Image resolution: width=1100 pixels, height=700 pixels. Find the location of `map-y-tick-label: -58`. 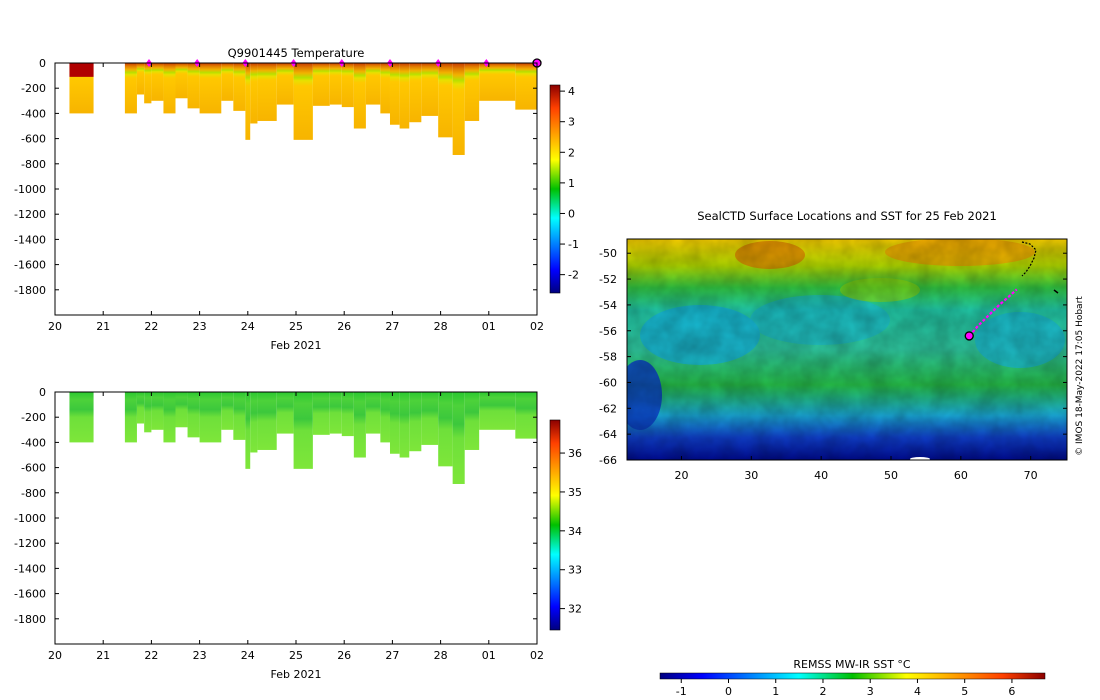

map-y-tick-label: -58 is located at coordinates (608, 357).